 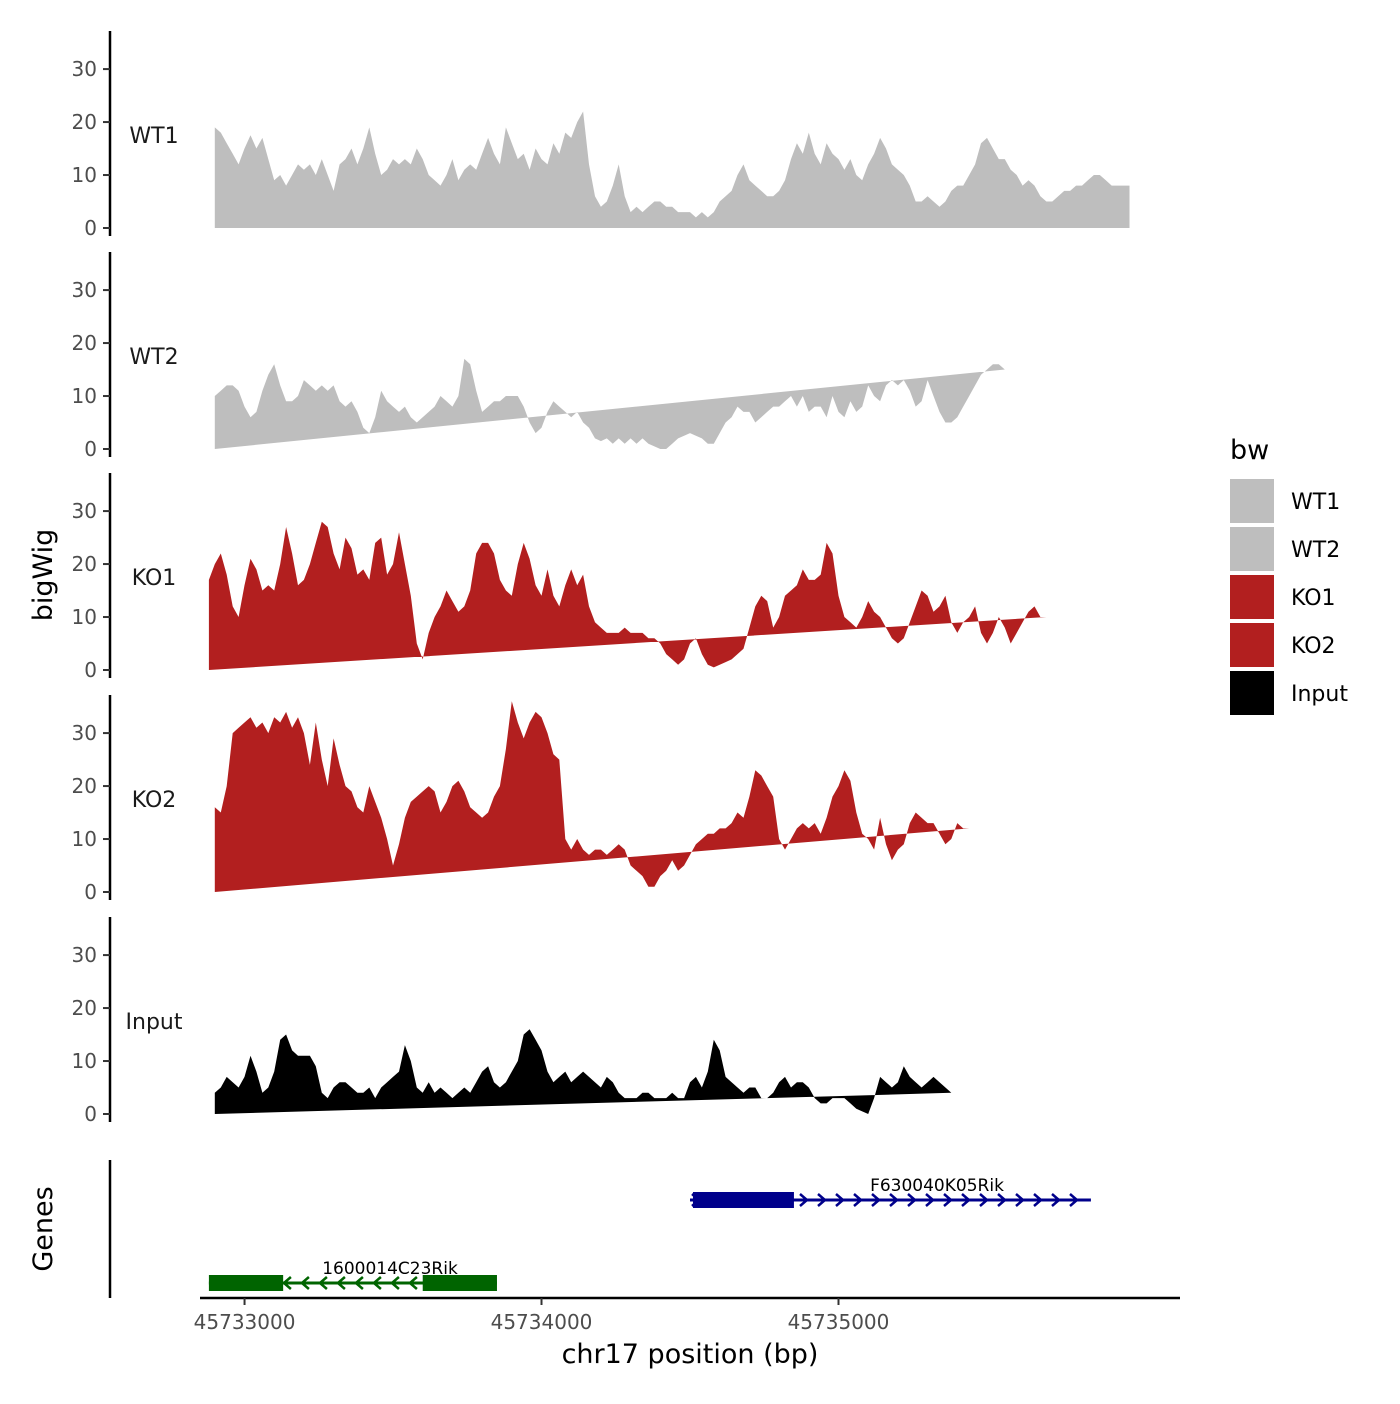 I want to click on gene-label: 1600014C23Rik, so click(x=390, y=1269).